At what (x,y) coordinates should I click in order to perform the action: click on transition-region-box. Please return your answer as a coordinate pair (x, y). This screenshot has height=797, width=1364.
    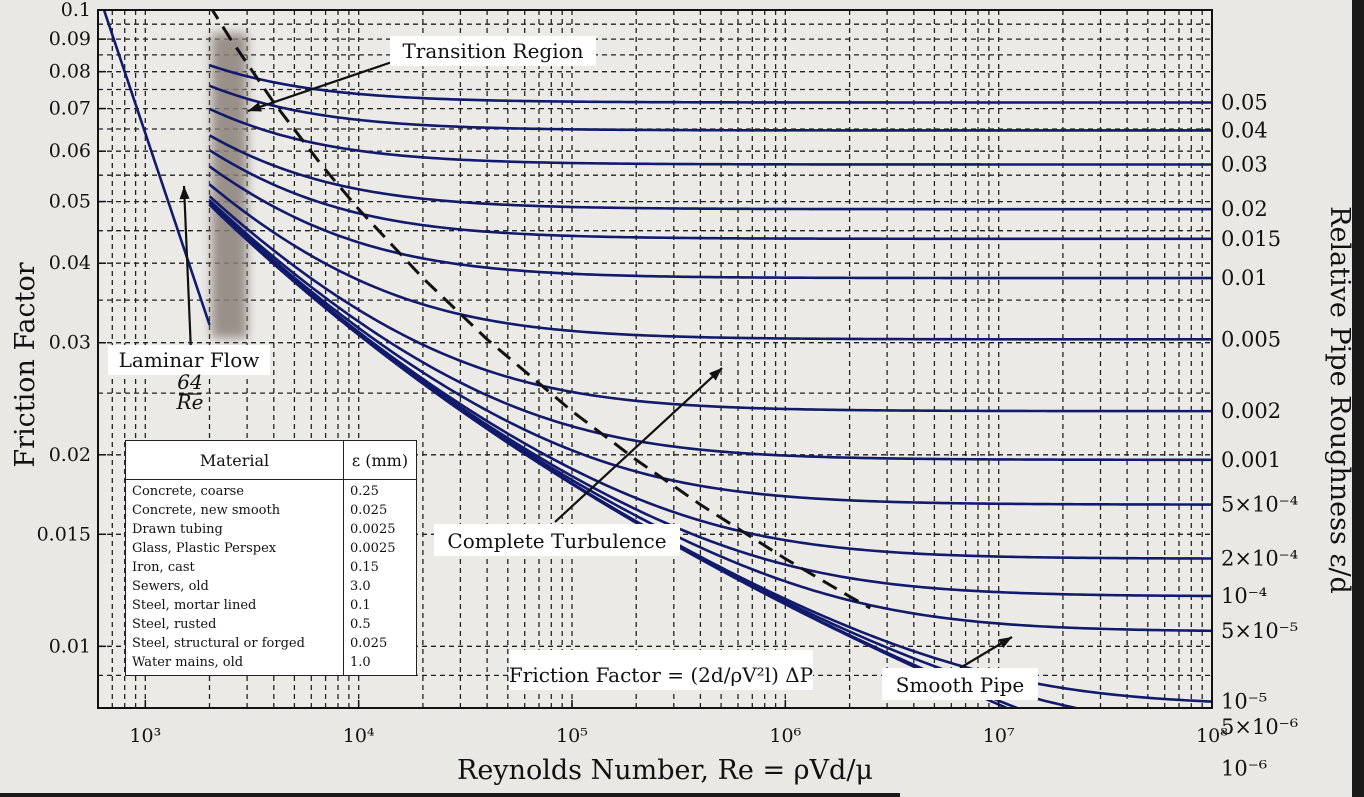
    Looking at the image, I should click on (493, 51).